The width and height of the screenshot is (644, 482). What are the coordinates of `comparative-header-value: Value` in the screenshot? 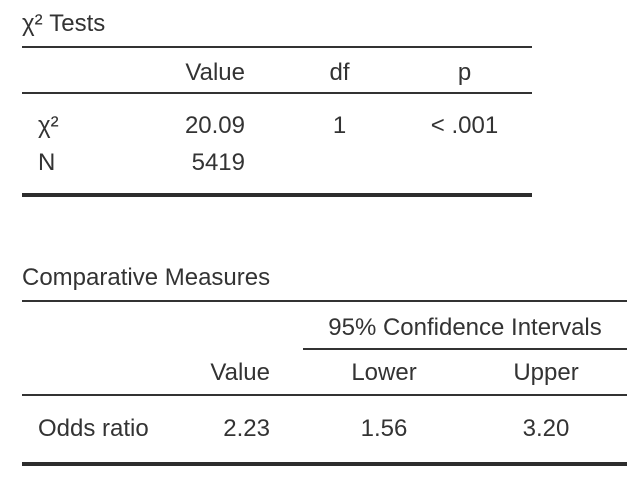 It's located at (234, 372).